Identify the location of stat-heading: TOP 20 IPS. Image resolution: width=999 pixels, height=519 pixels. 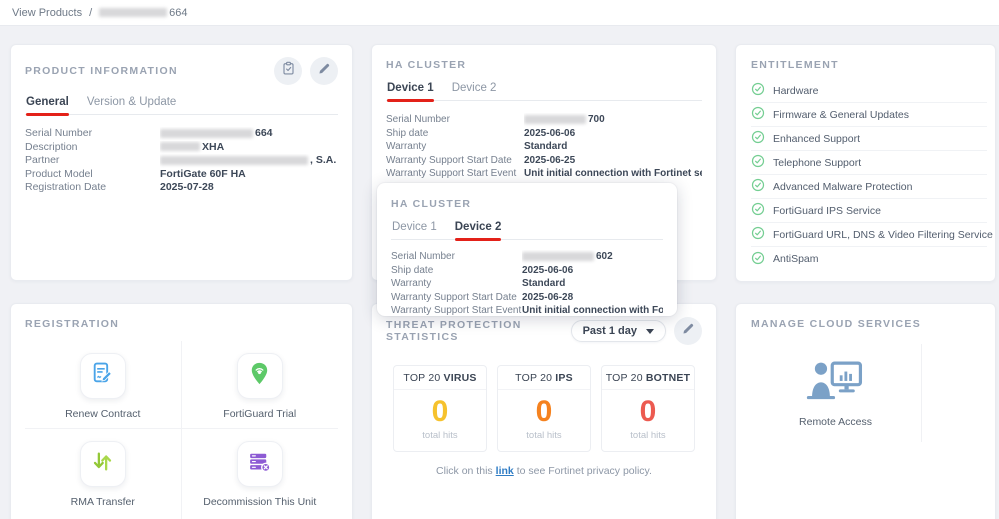
(544, 378).